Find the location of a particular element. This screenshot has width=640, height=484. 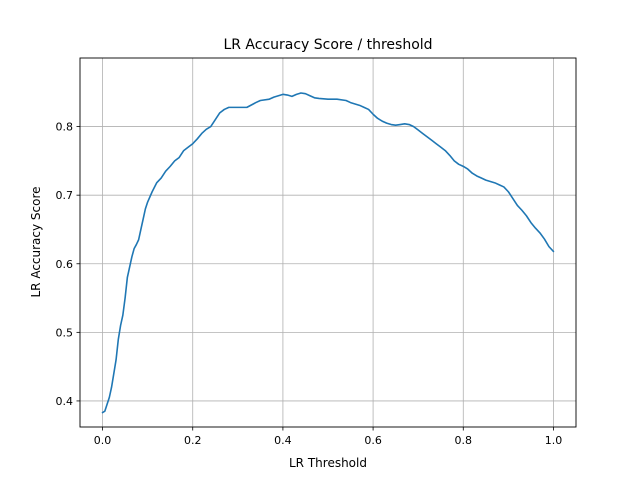

x-tick-label: 0.4 is located at coordinates (283, 440).